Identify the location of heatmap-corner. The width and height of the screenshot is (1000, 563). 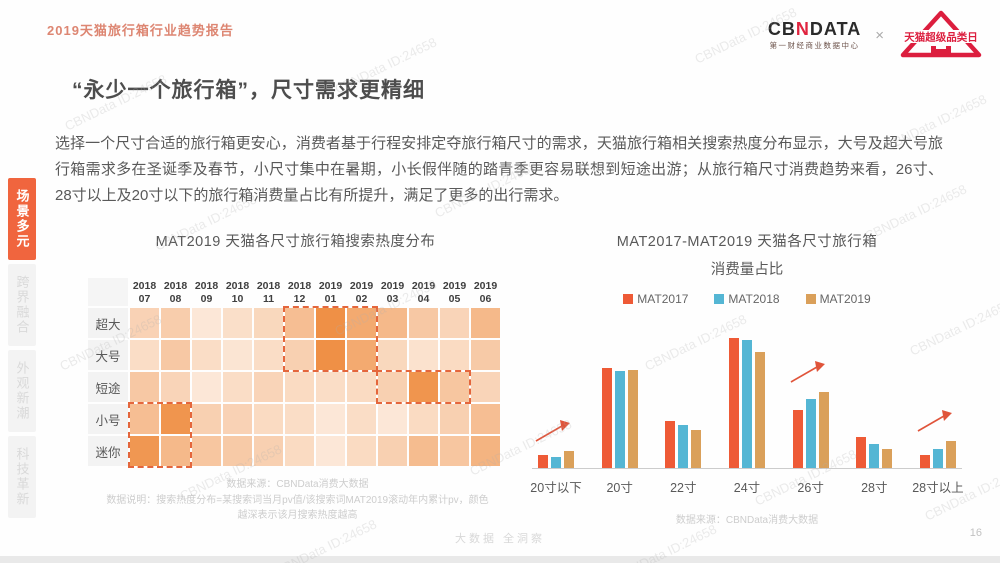
(108, 292).